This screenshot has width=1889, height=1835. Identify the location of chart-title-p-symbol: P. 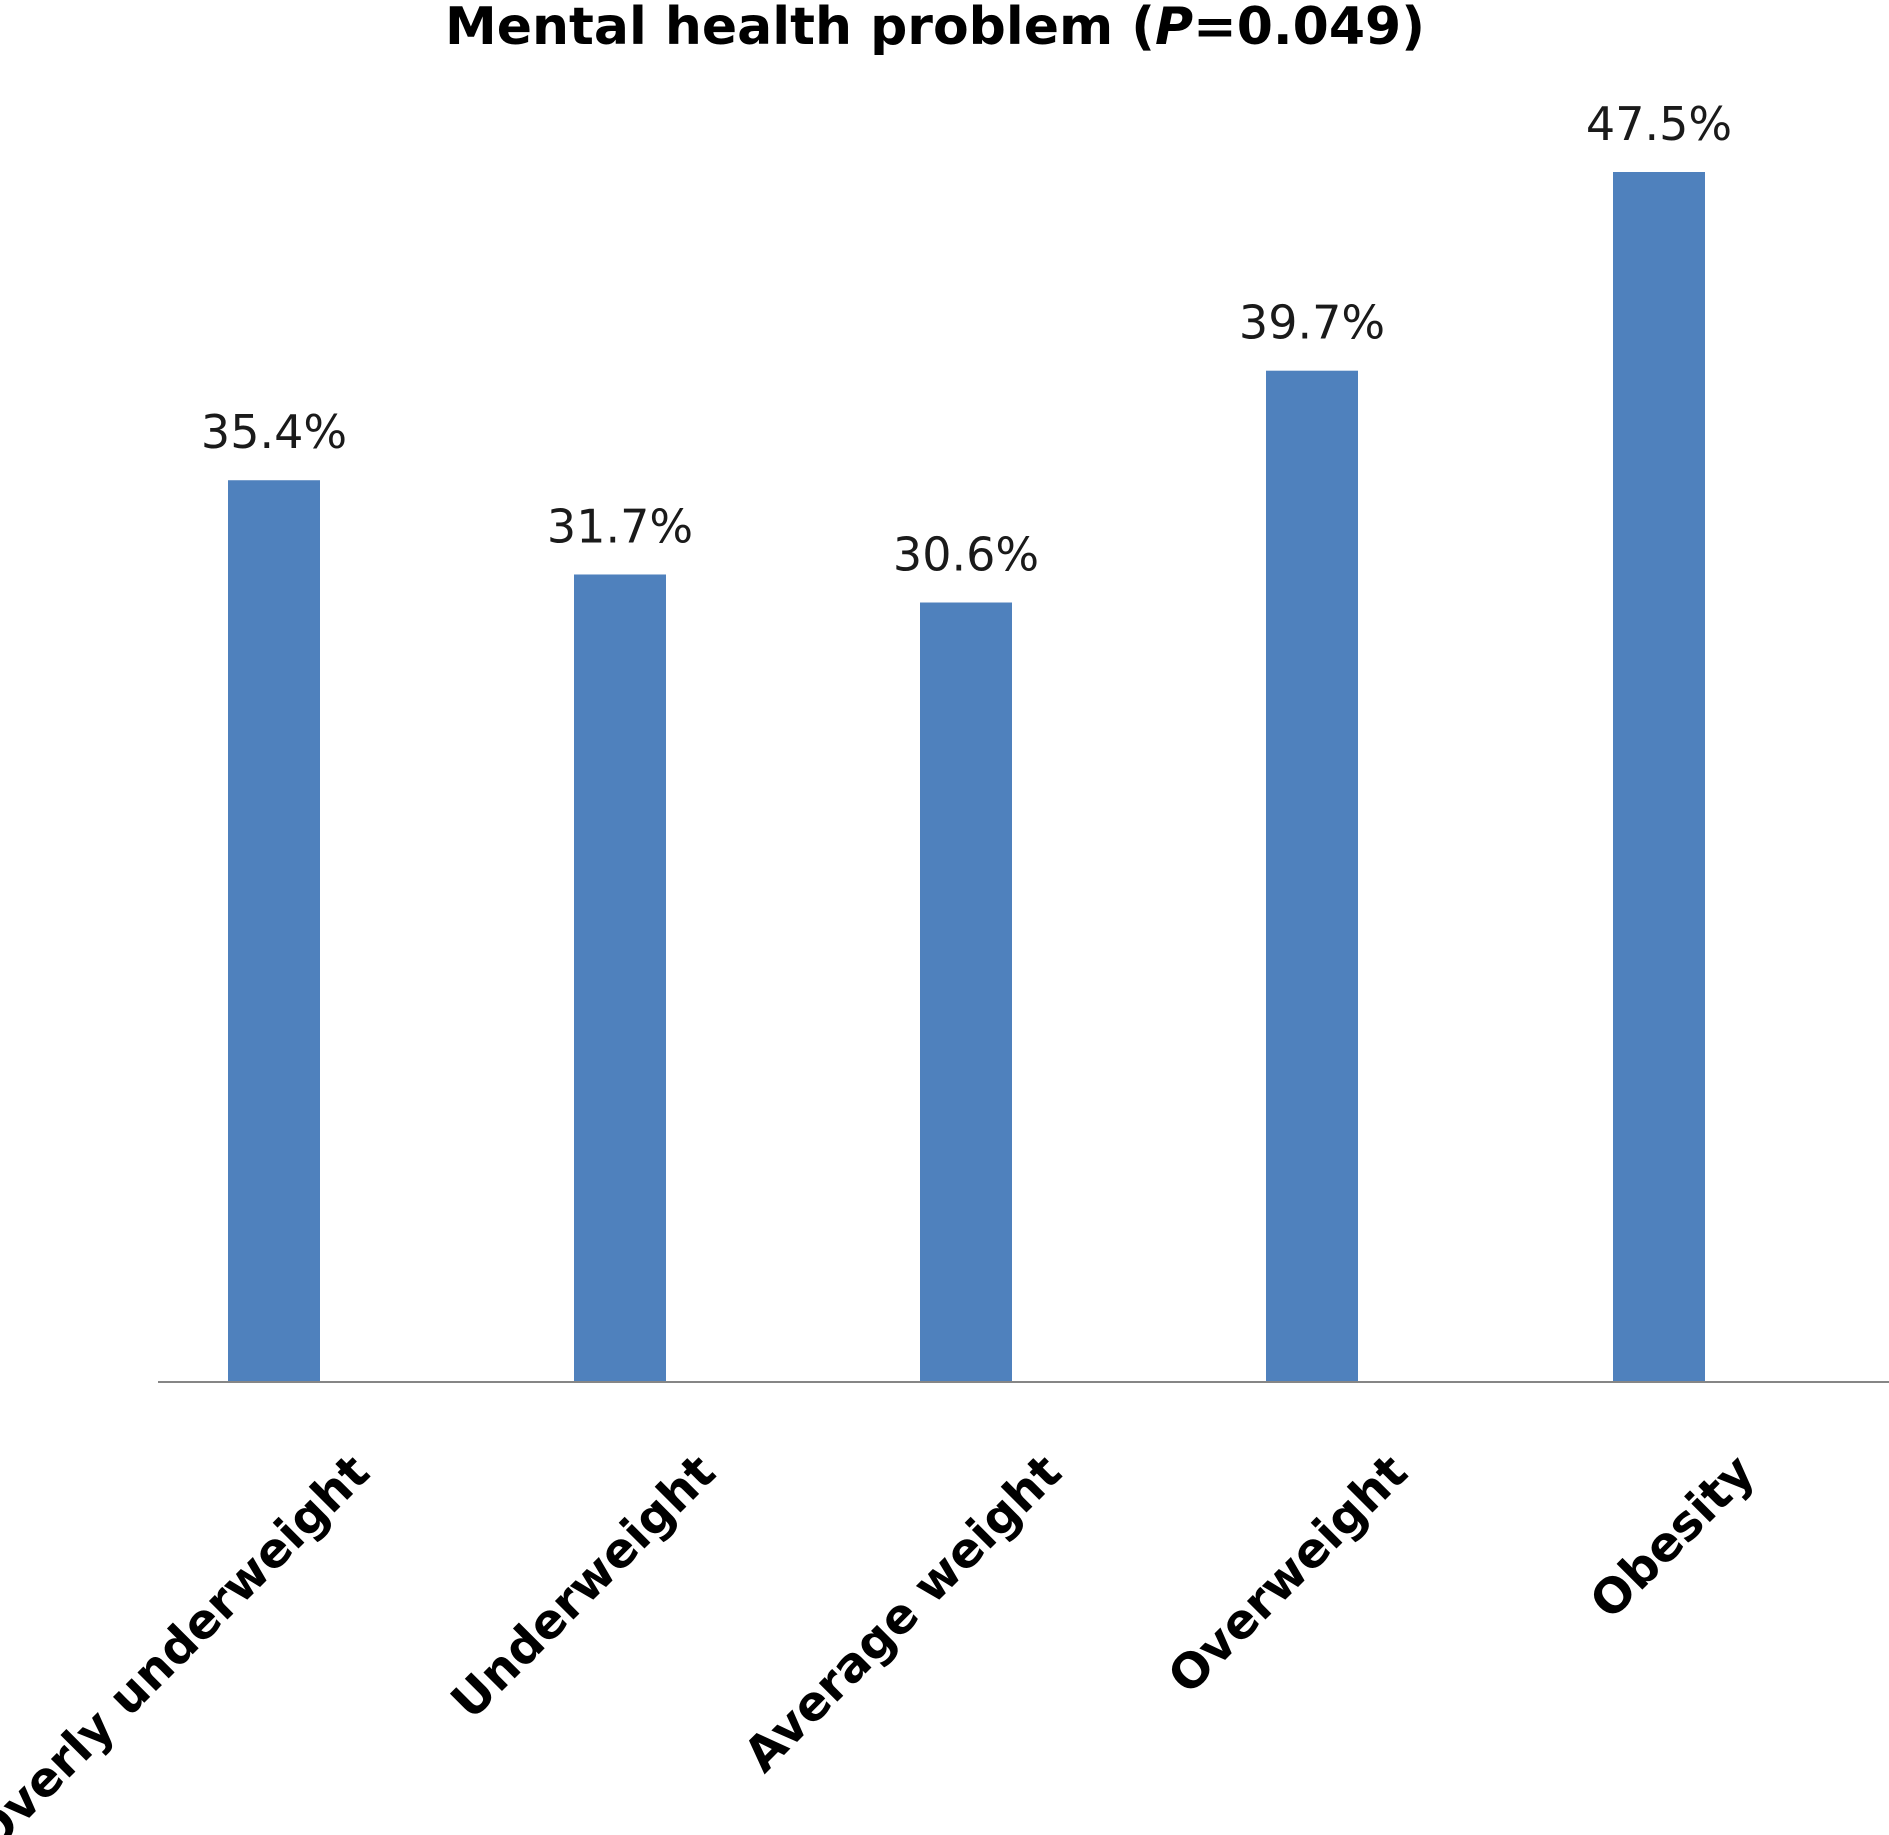
(1174, 28).